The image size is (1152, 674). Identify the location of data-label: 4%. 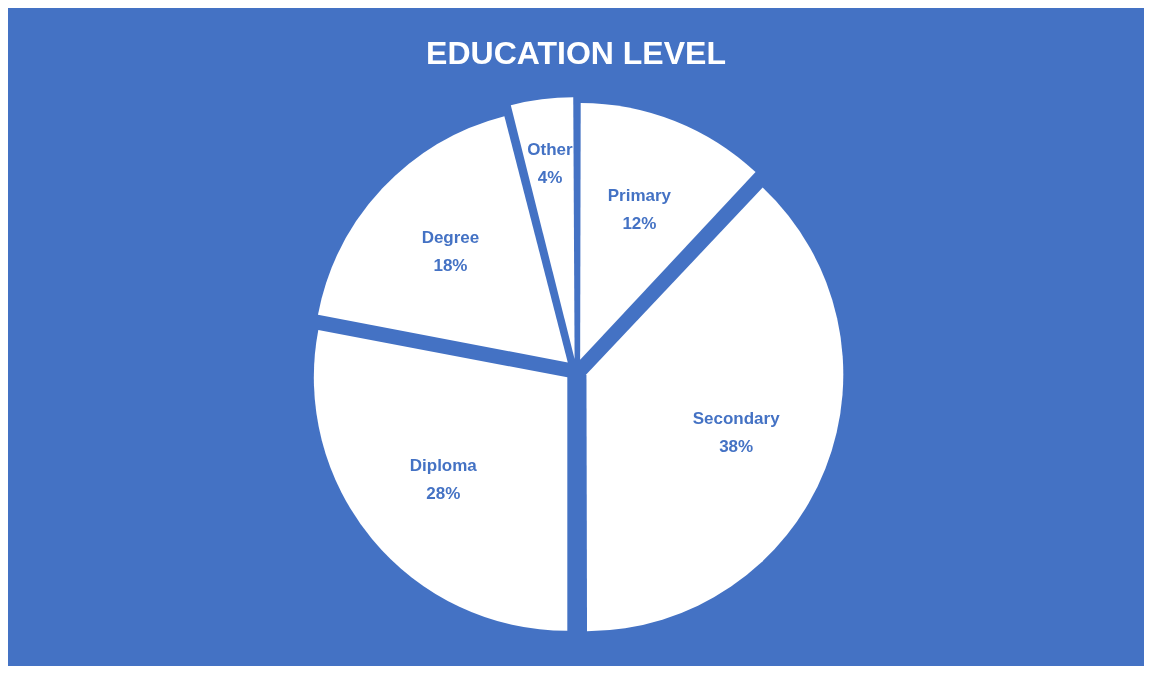
(550, 177).